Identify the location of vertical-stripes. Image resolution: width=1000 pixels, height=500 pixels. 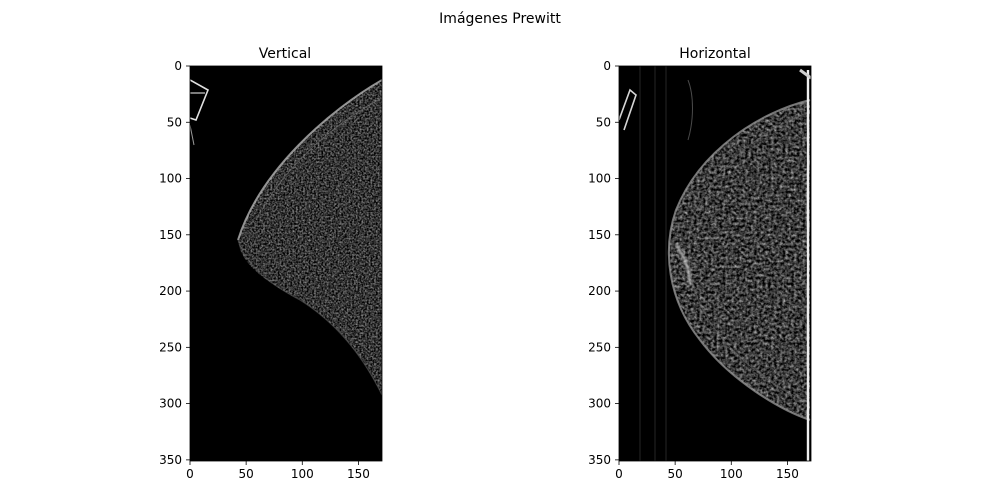
(653, 263).